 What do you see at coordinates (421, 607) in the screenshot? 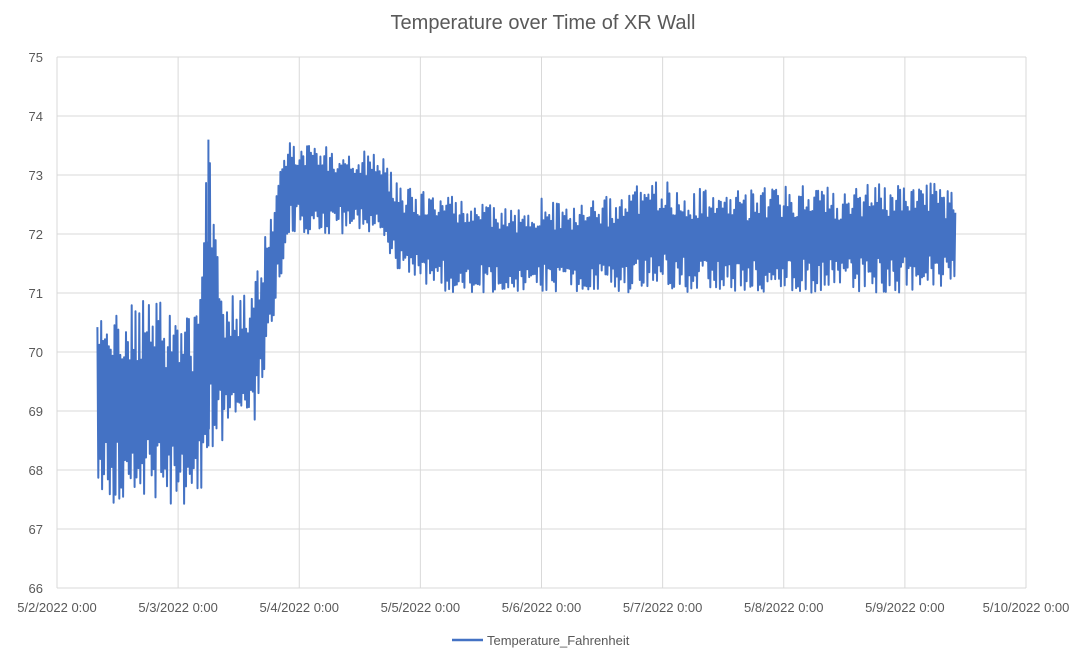
I see `x-tick-label: 5/5/2022 0:00` at bounding box center [421, 607].